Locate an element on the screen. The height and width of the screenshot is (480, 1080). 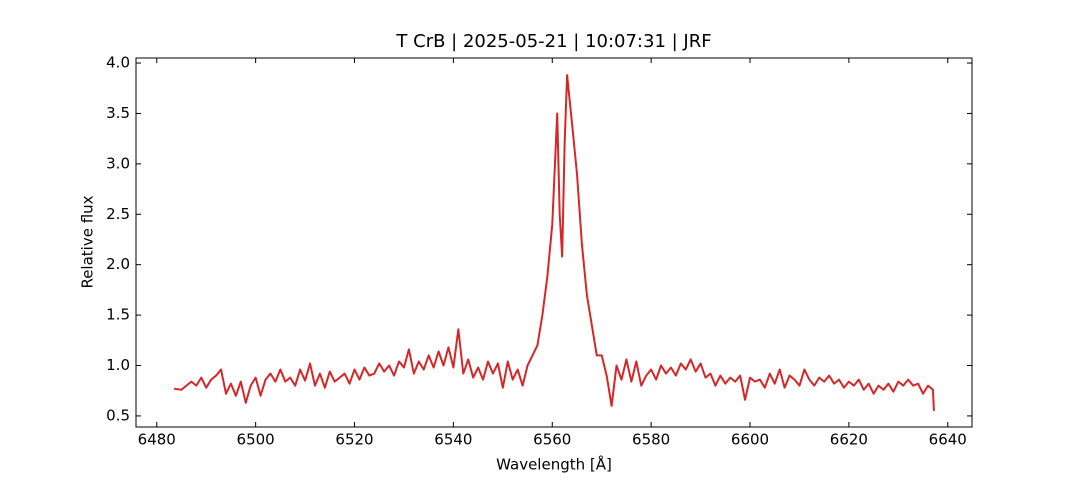
x-tick-label: 6540 is located at coordinates (453, 440).